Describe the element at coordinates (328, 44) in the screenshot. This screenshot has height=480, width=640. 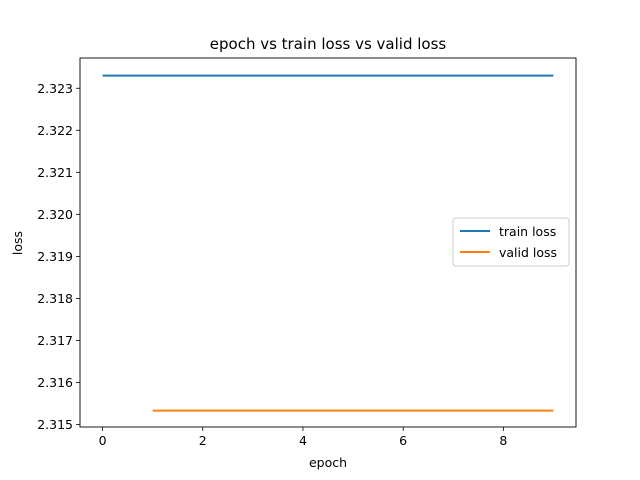
I see `chart-title: epoch vs train loss vs valid loss` at that location.